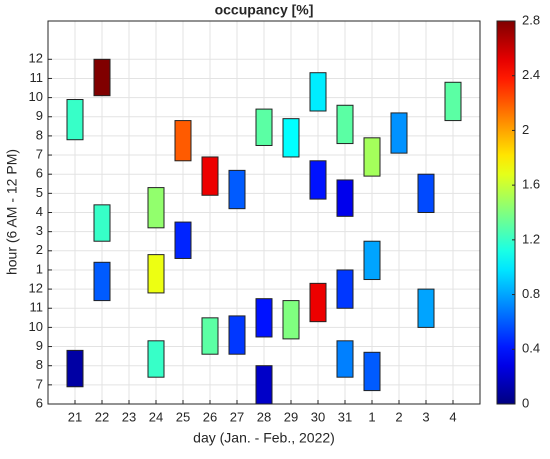 This screenshot has width=550, height=459. What do you see at coordinates (531, 184) in the screenshot?
I see `colorbar-tick-label: 1.6` at bounding box center [531, 184].